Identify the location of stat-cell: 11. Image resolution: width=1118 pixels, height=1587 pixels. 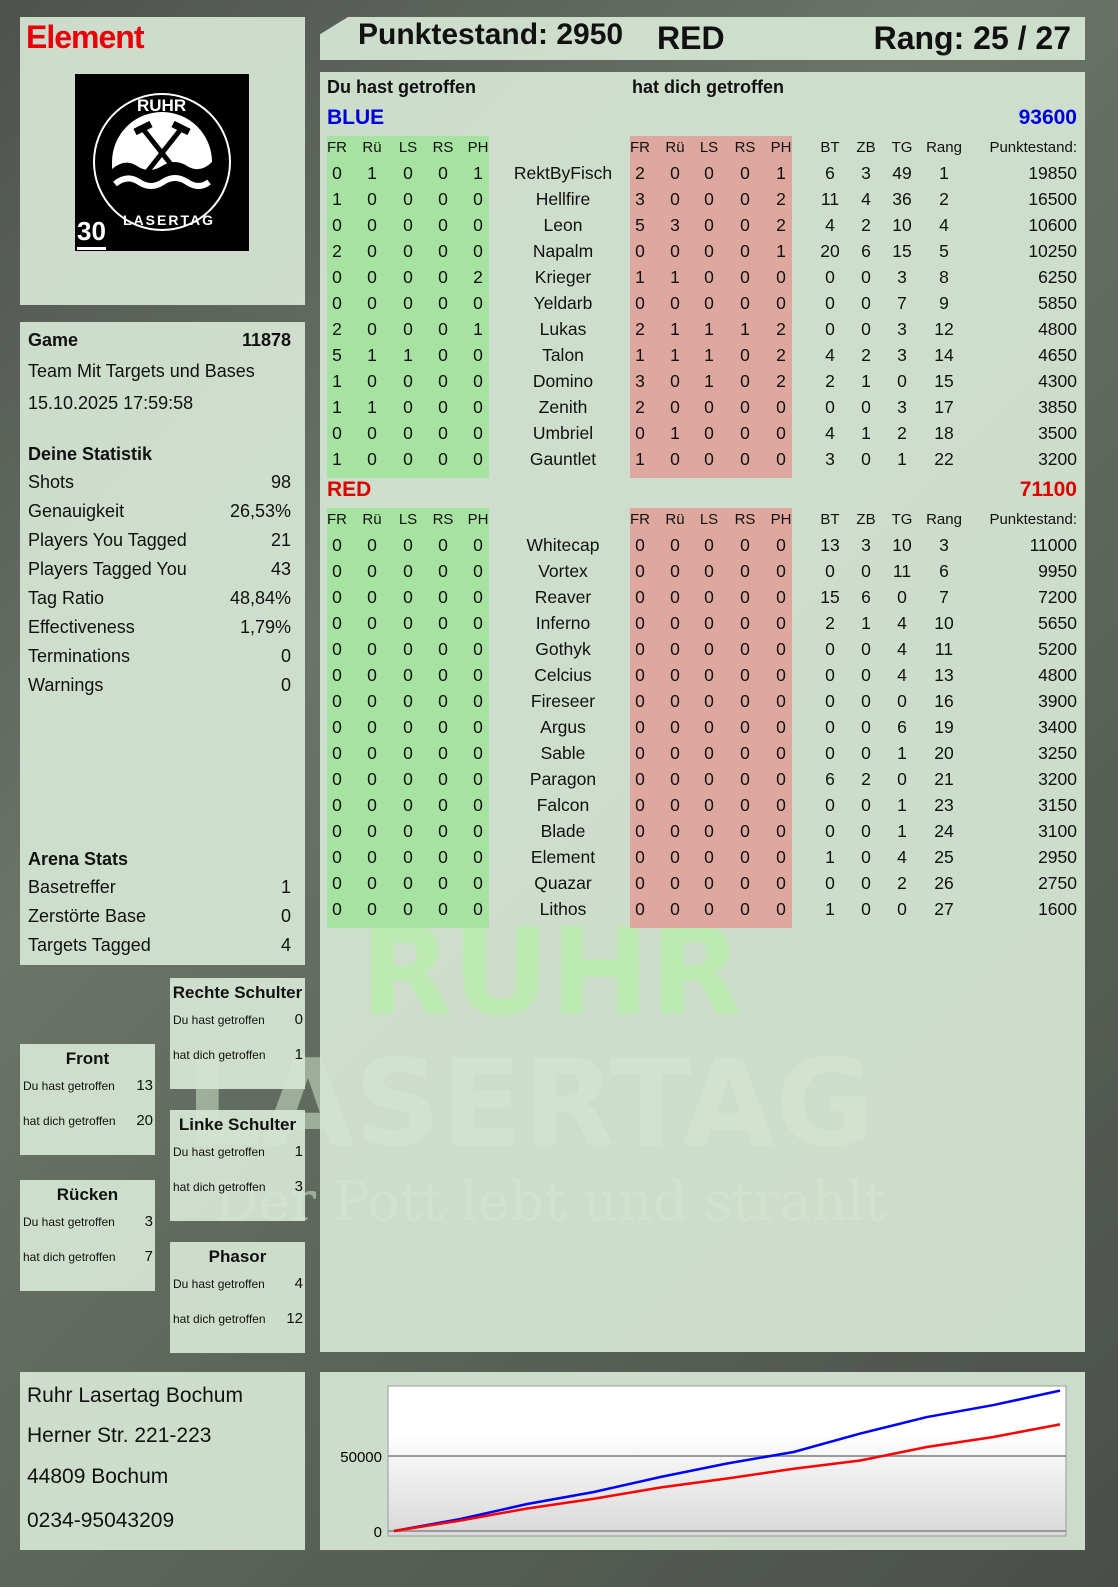
(944, 649).